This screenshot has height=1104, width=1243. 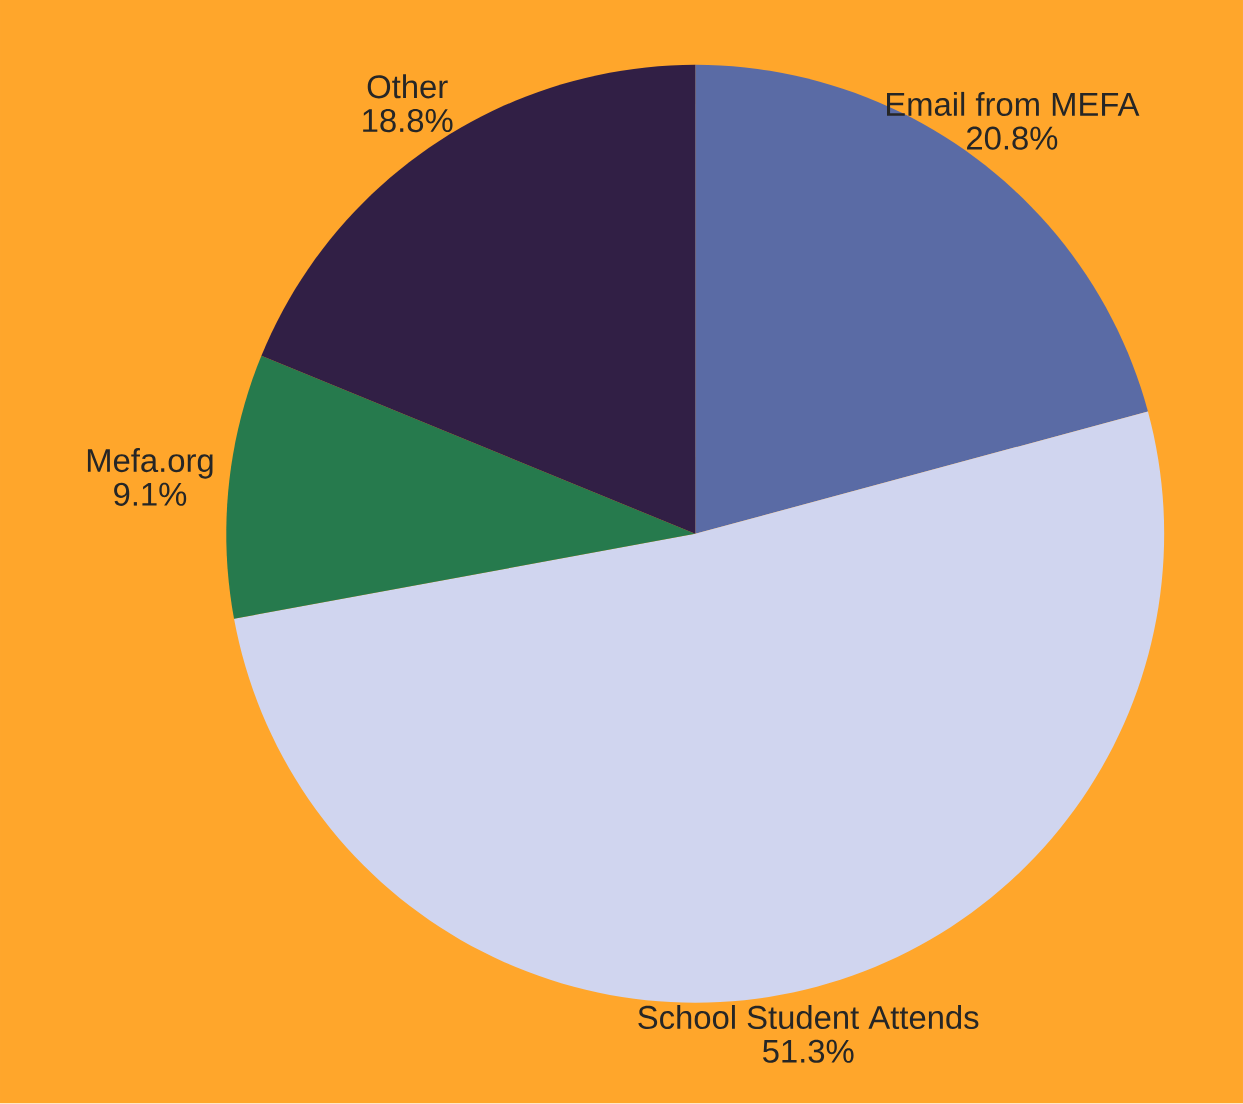 I want to click on slice-label: Email from MEFA, so click(x=1013, y=104).